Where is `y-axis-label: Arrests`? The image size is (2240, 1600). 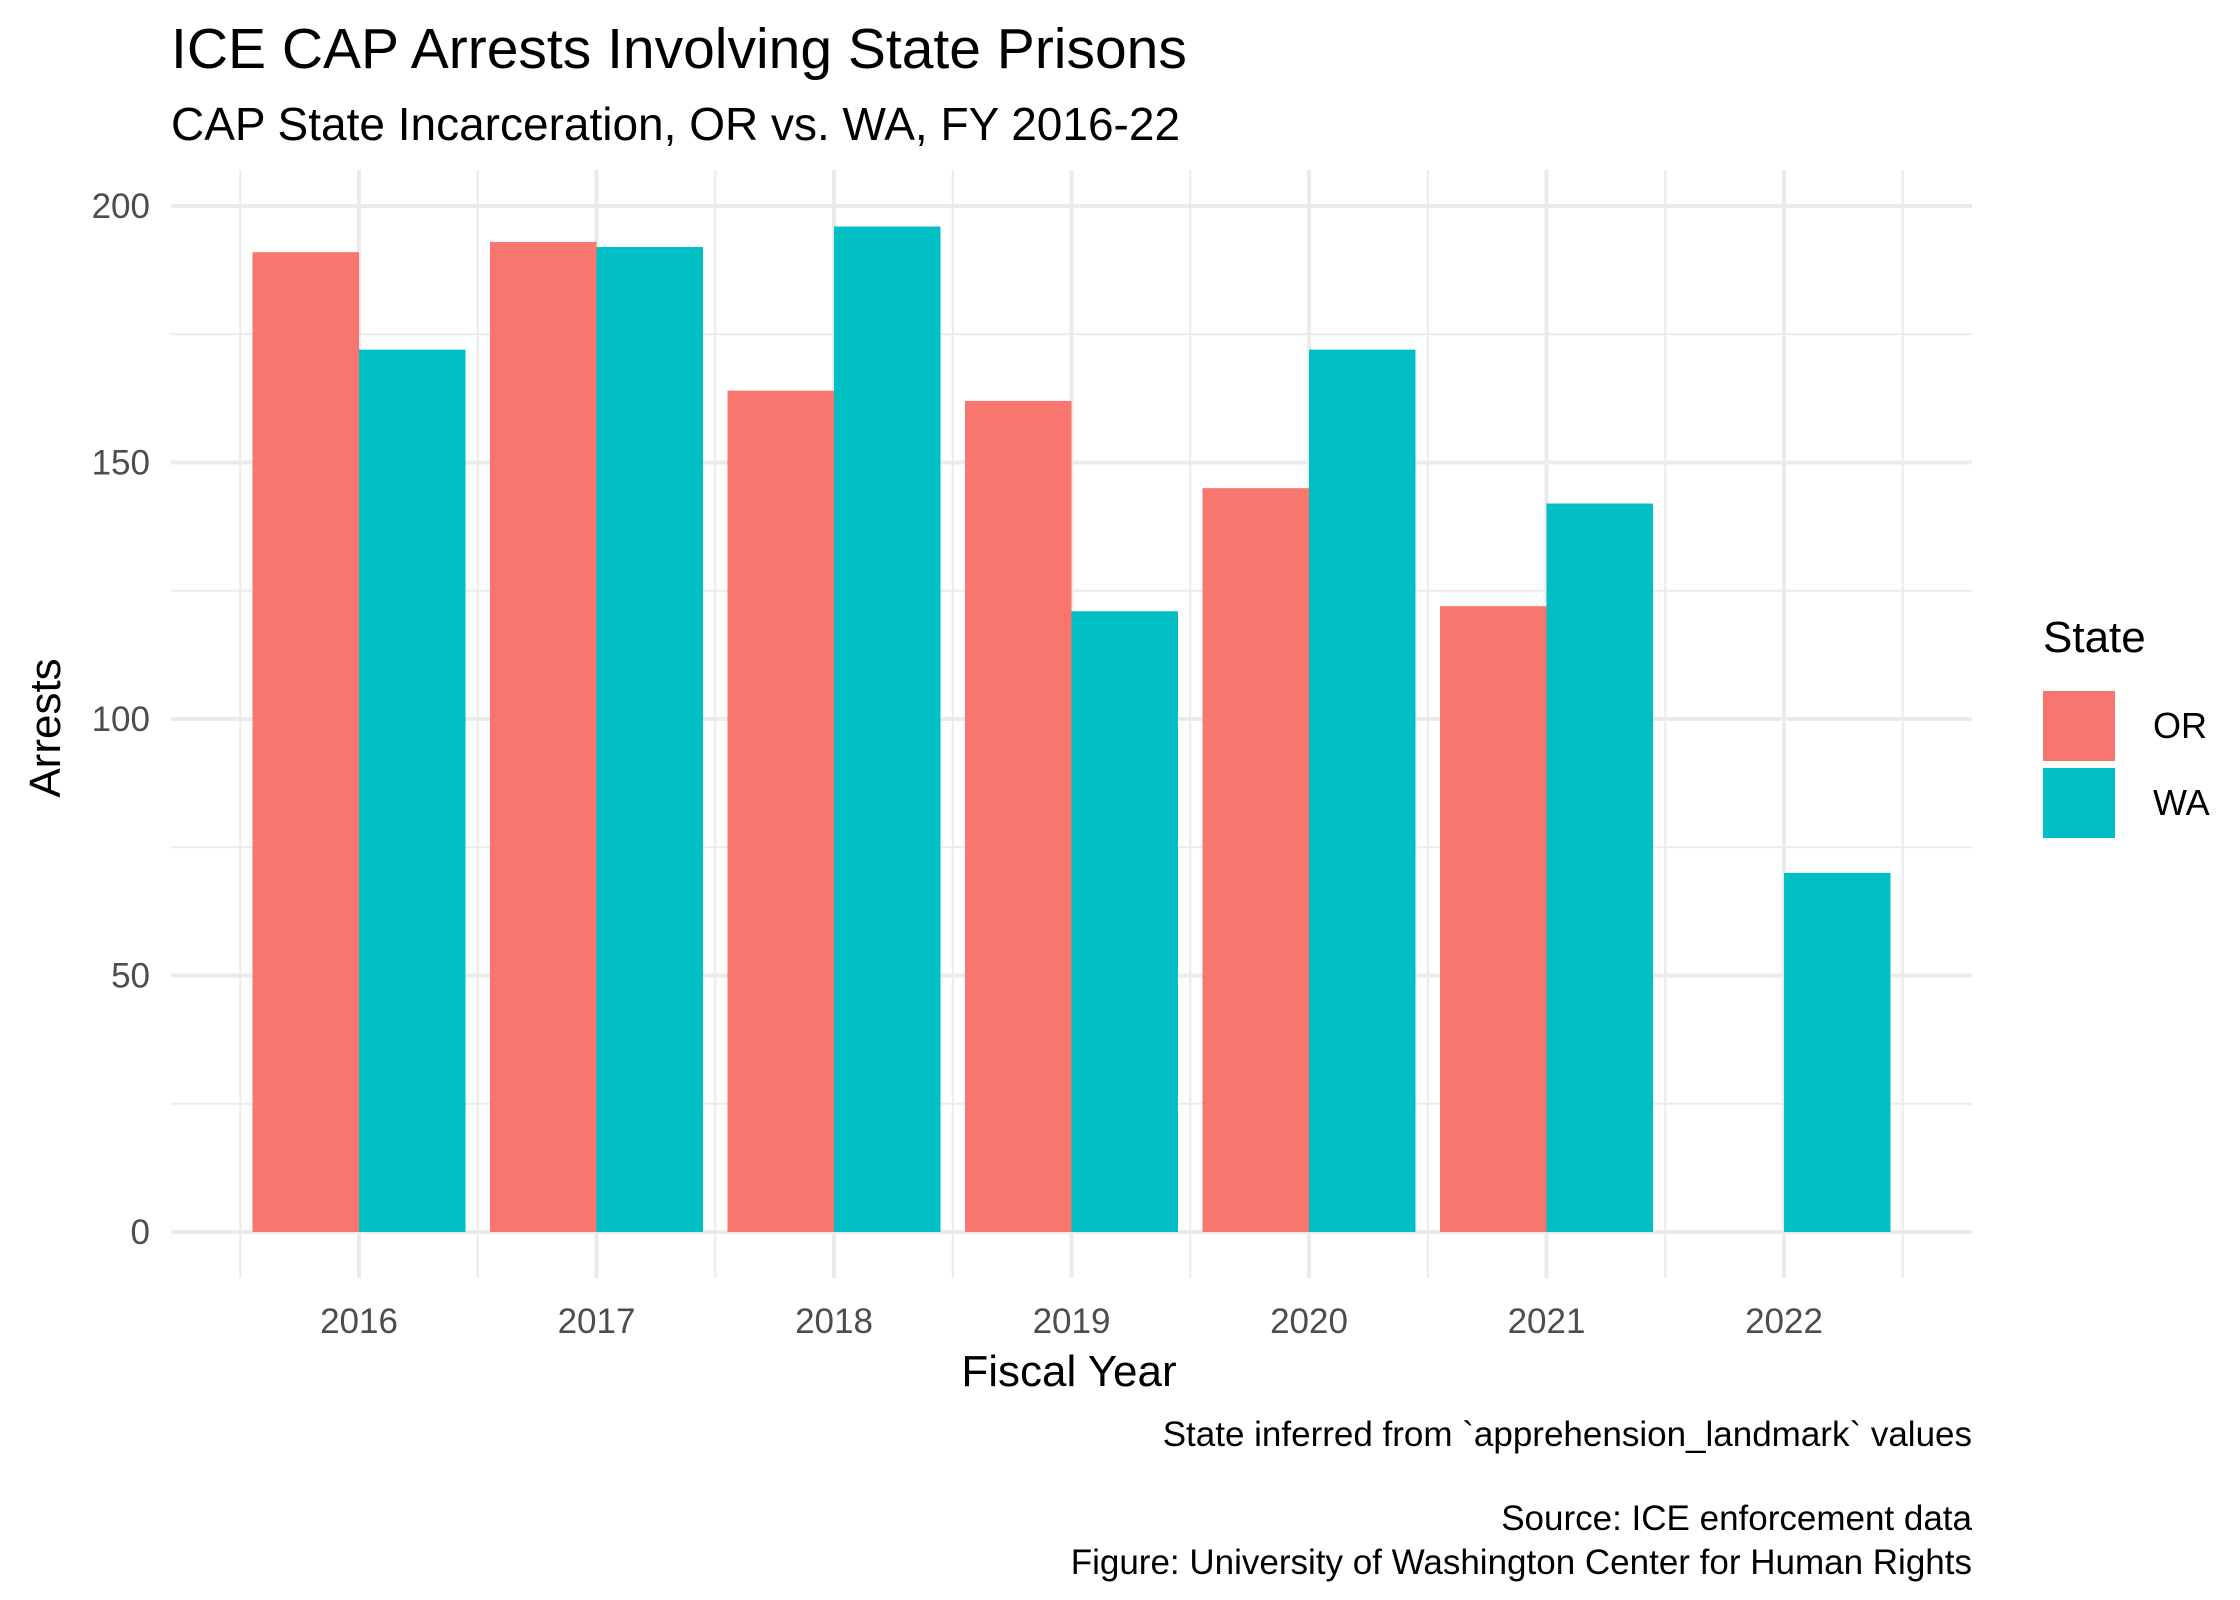
y-axis-label: Arrests is located at coordinates (45, 728).